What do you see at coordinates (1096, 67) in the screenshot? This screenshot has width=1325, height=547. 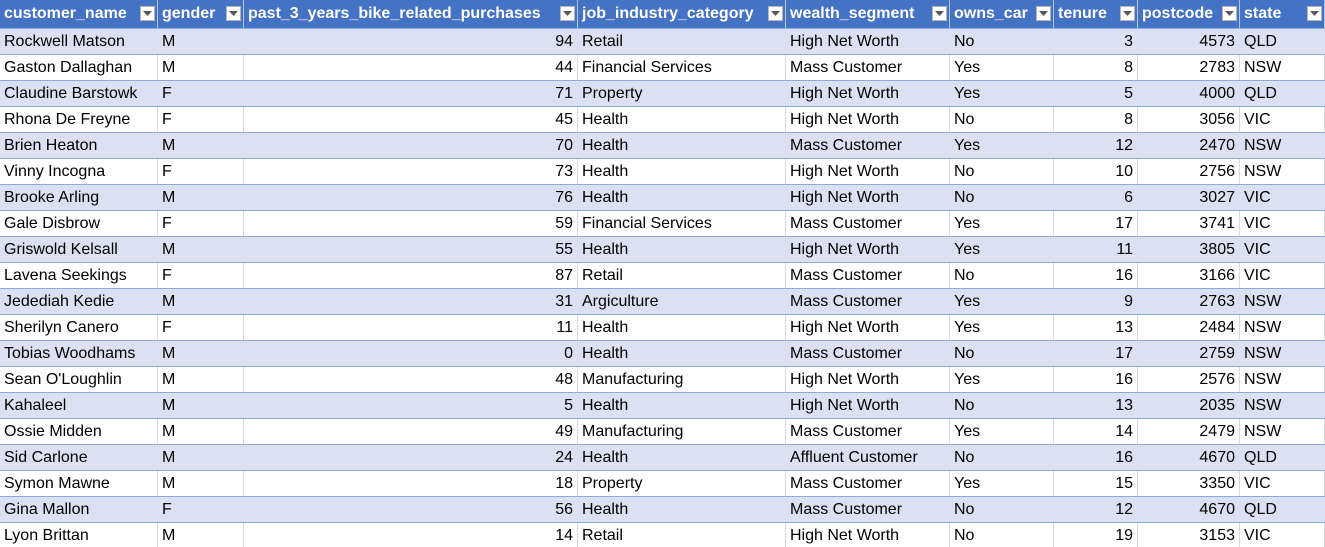 I see `cell-tenure: 8` at bounding box center [1096, 67].